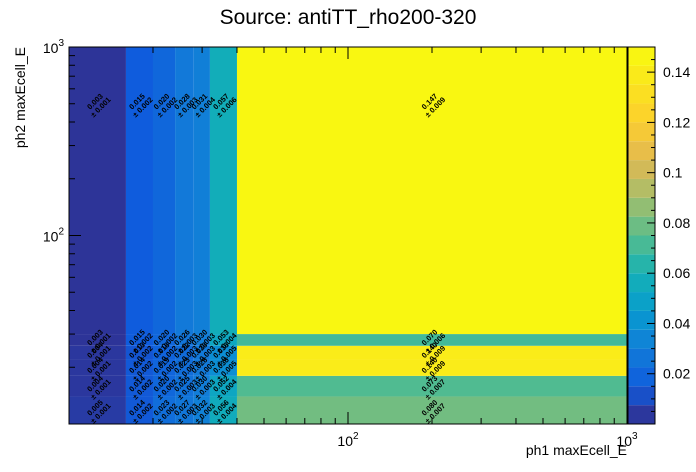  I want to click on colorbar-tick-label: 0.12, so click(676, 122).